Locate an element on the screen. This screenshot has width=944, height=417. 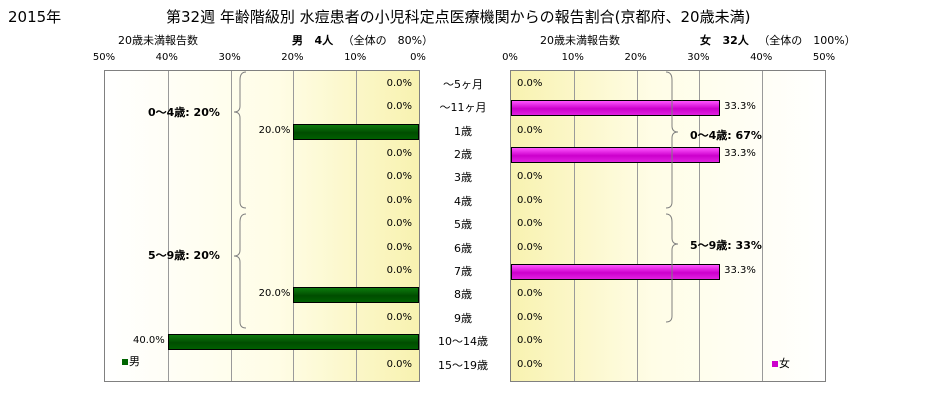
right-tick-label: 50% is located at coordinates (824, 57).